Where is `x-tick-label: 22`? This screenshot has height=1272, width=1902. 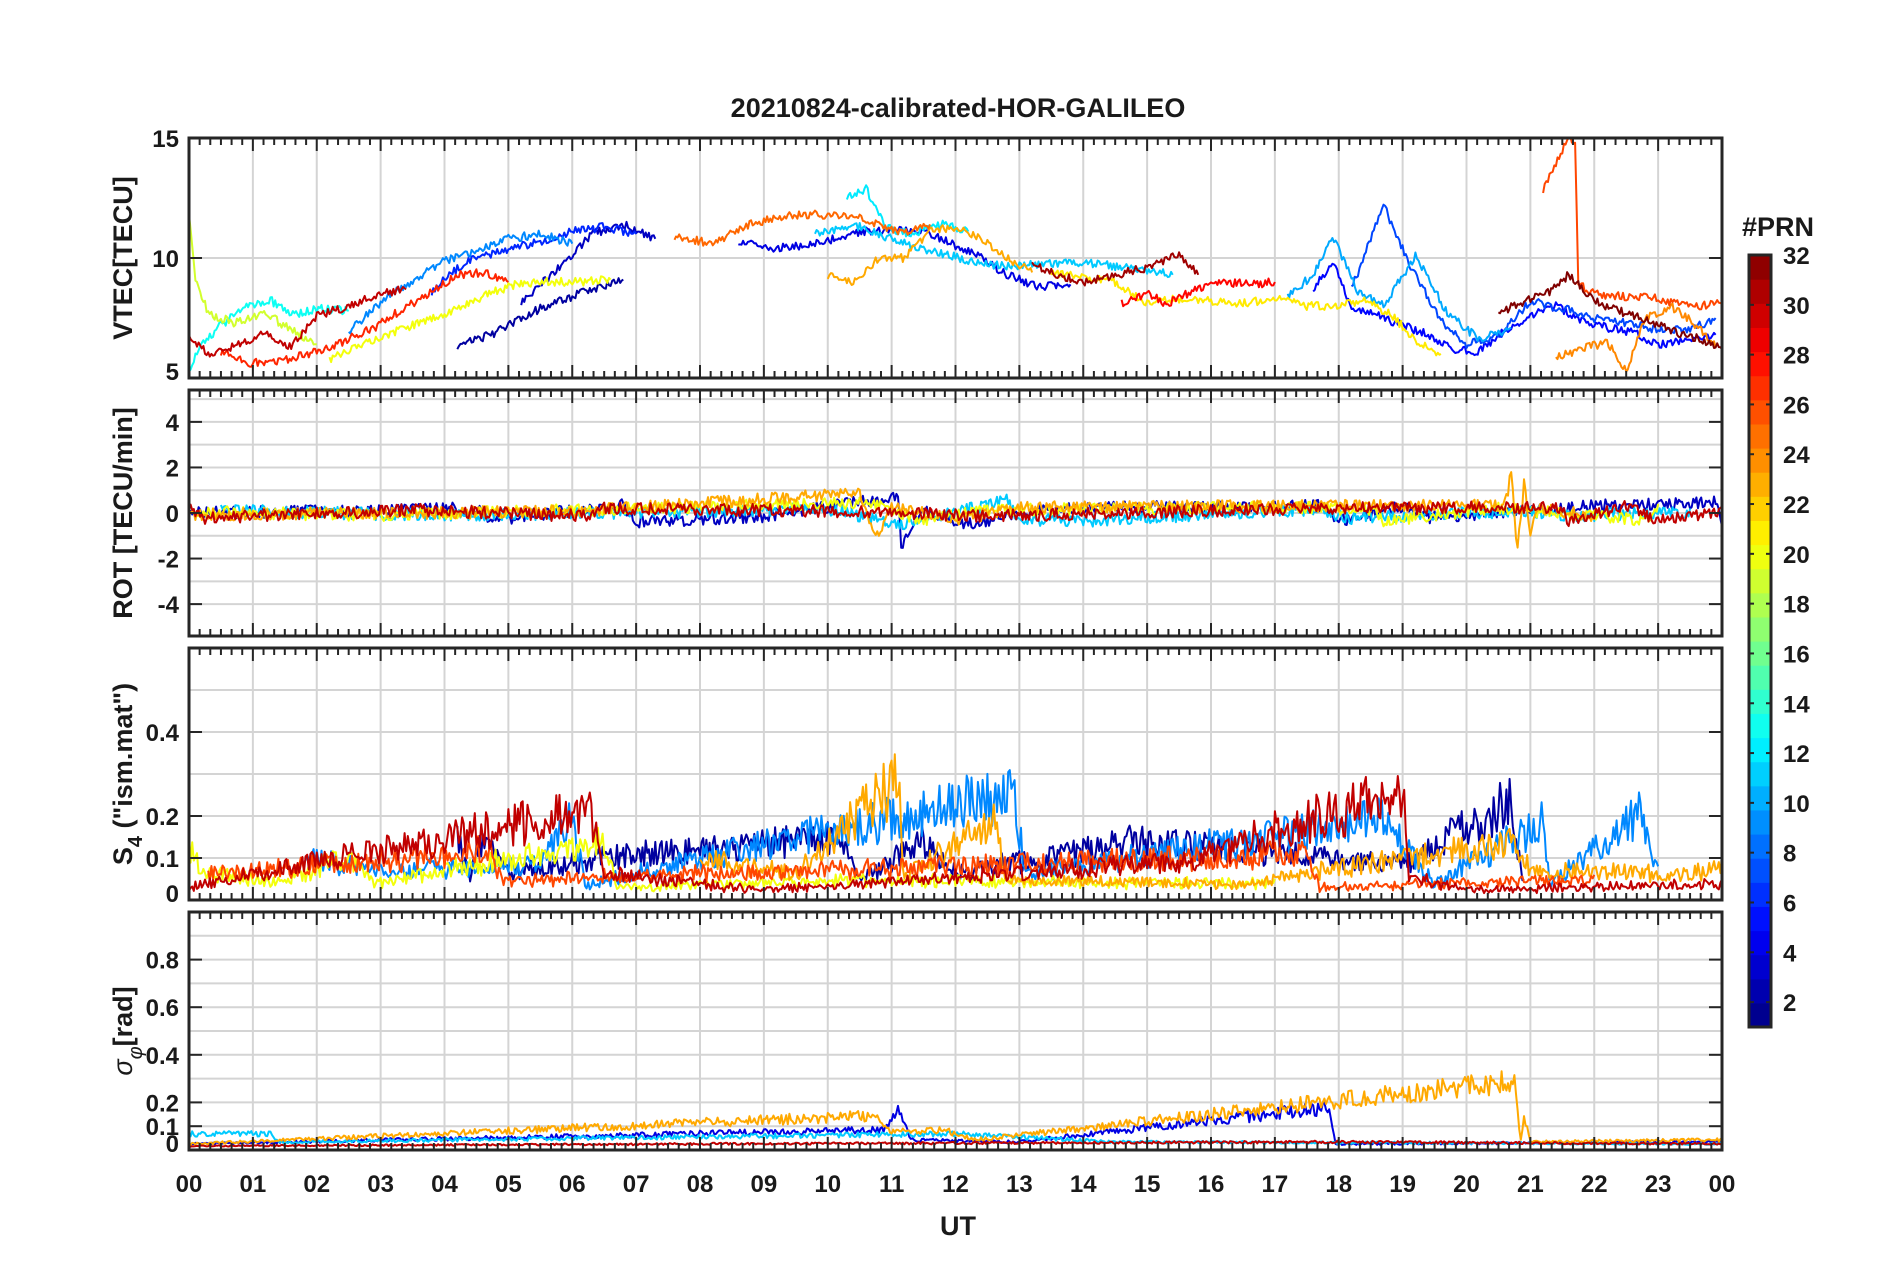 x-tick-label: 22 is located at coordinates (1594, 1184).